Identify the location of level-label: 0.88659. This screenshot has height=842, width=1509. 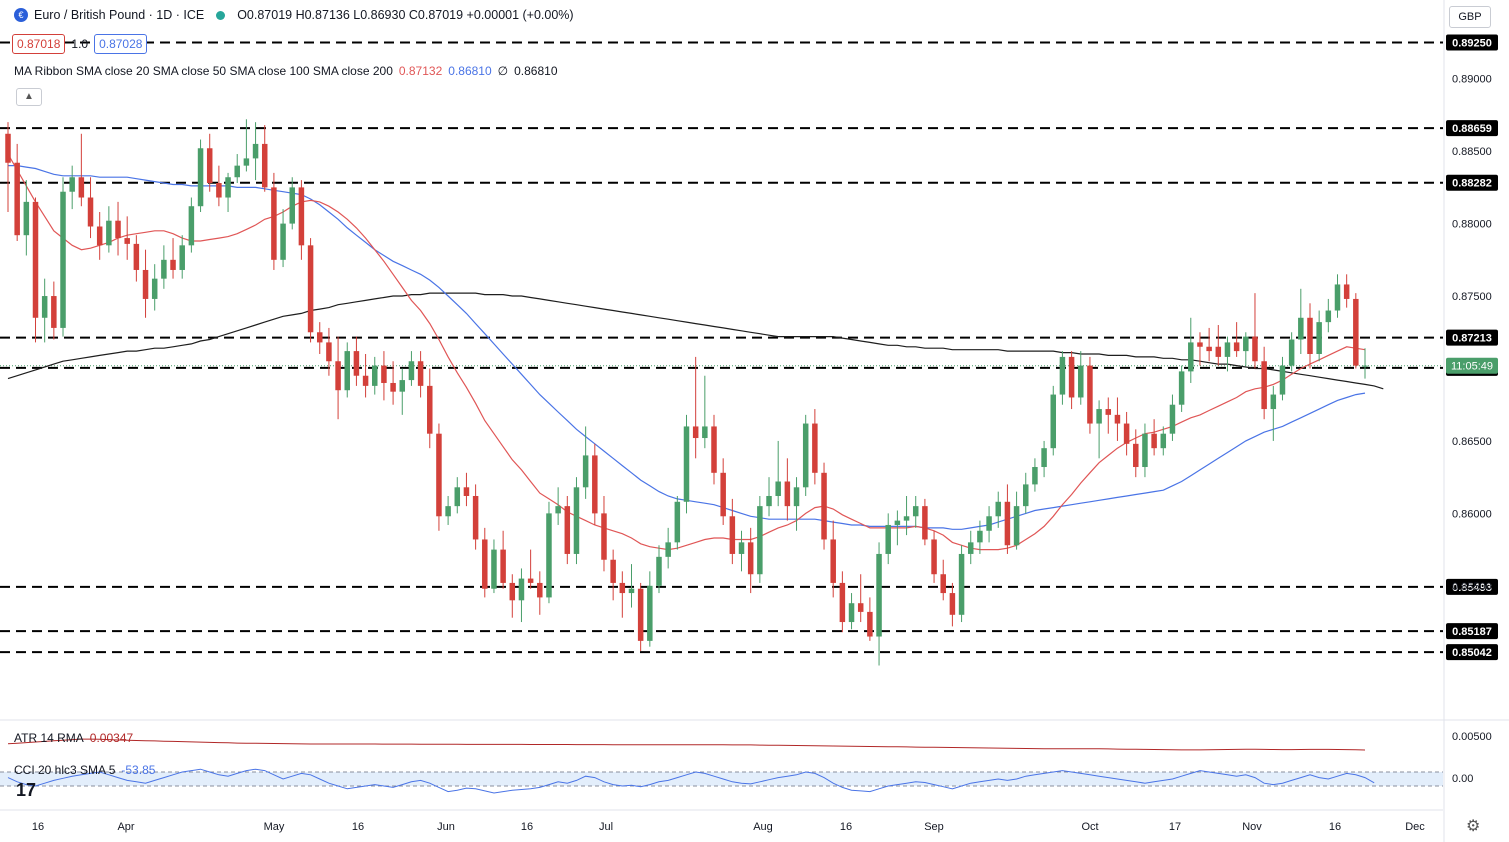
(1472, 129).